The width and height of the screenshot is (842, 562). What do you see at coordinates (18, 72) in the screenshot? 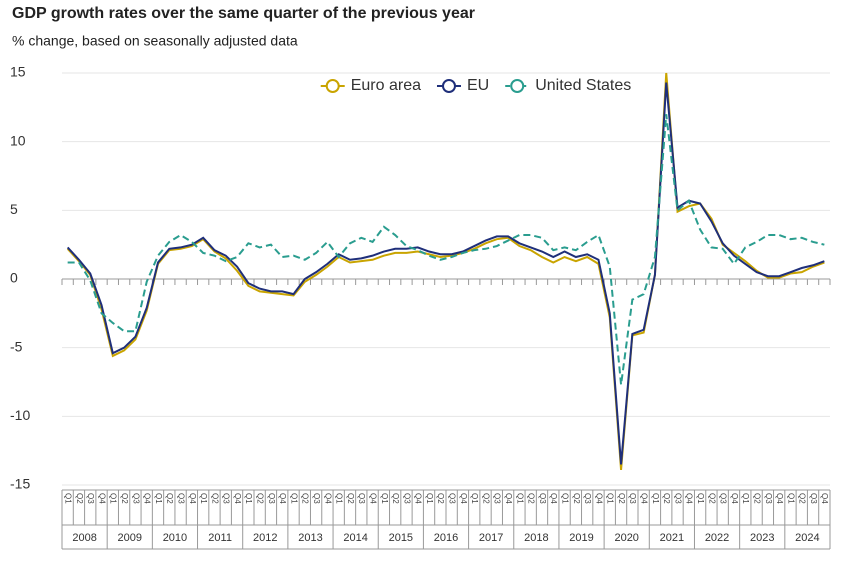
I see `y-tick-label: 15` at bounding box center [18, 72].